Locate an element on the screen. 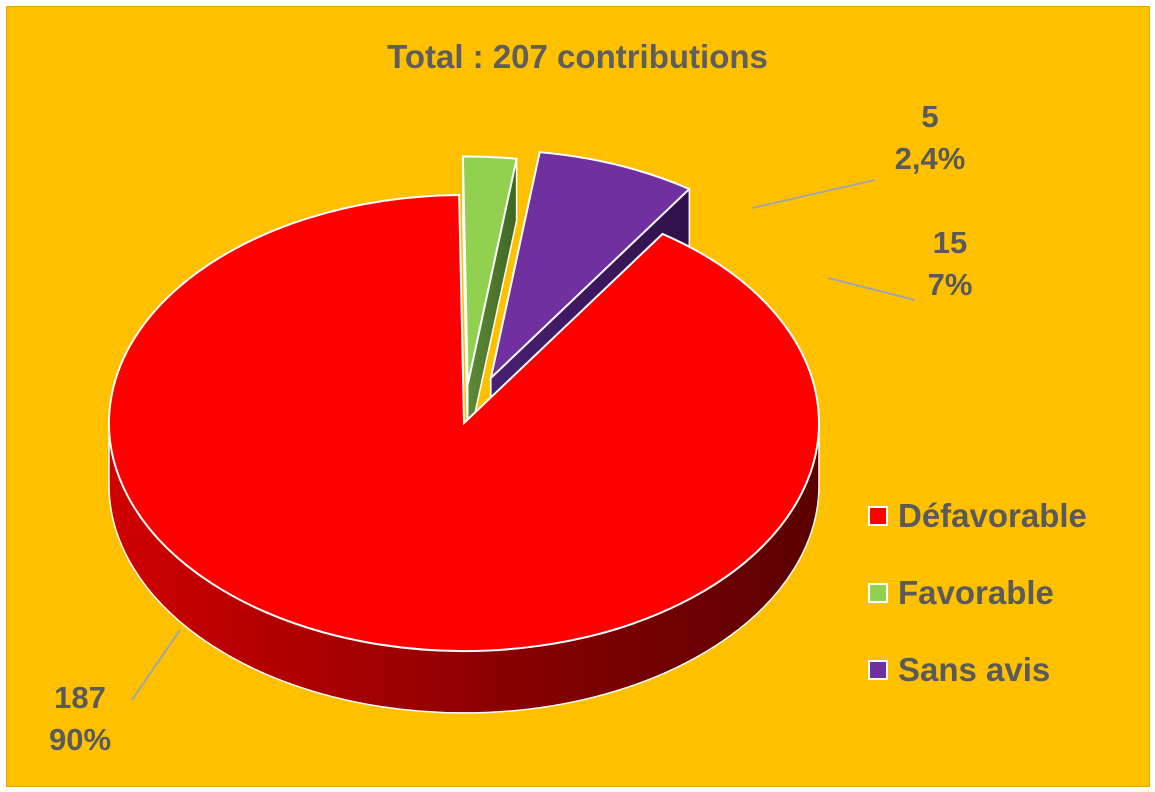 This screenshot has height=792, width=1155. legend-label-sans-avis: Sans avis is located at coordinates (974, 669).